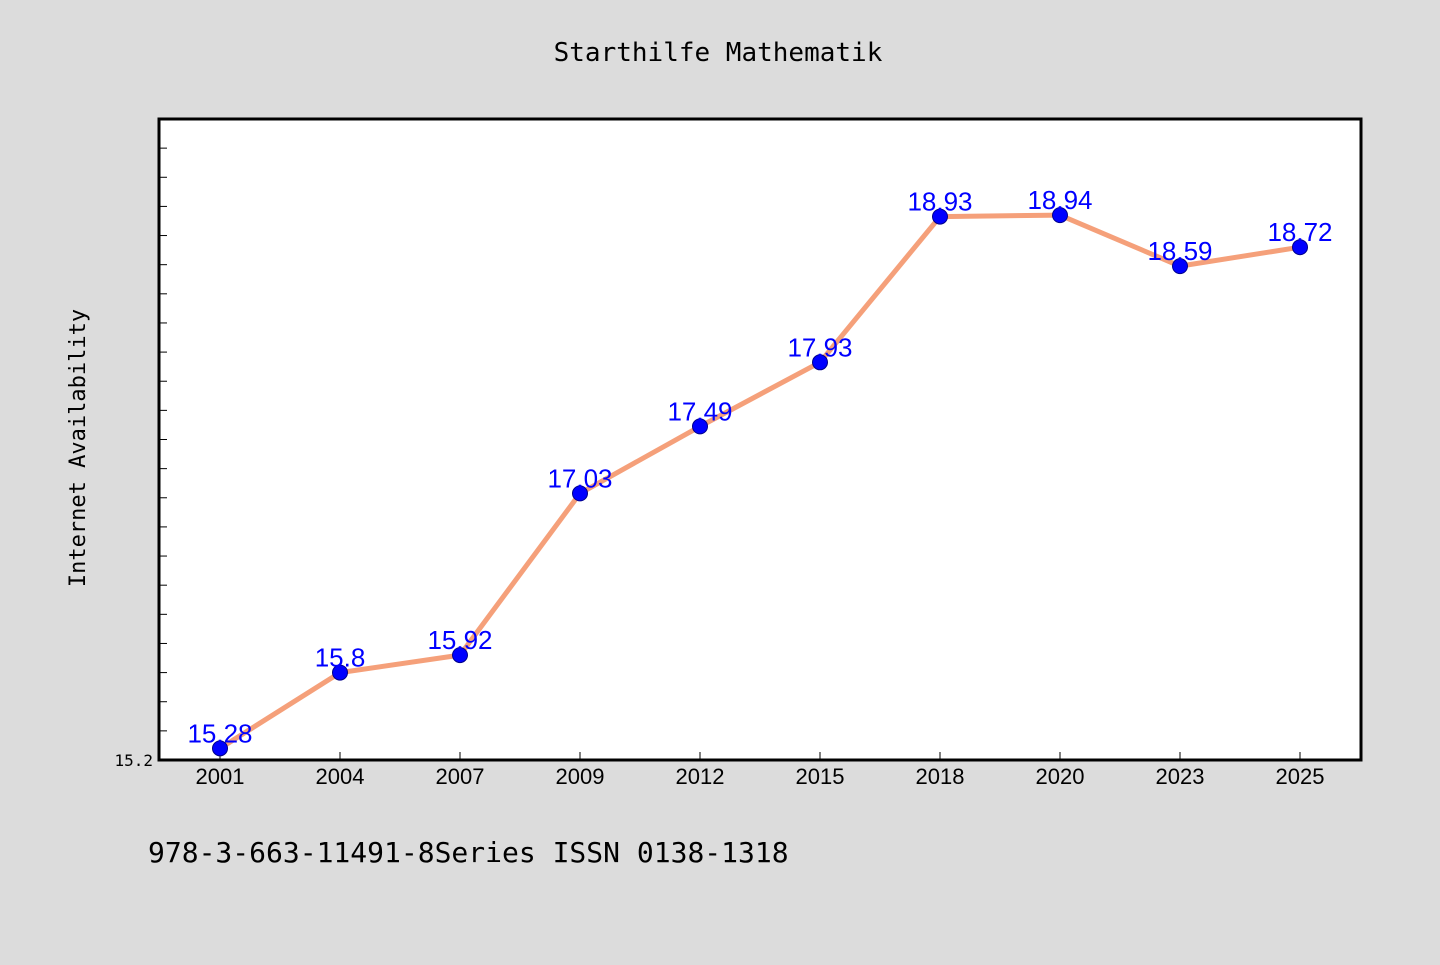 This screenshot has width=1440, height=965. Describe the element at coordinates (1299, 232) in the screenshot. I see `data-label: 18.72` at that location.